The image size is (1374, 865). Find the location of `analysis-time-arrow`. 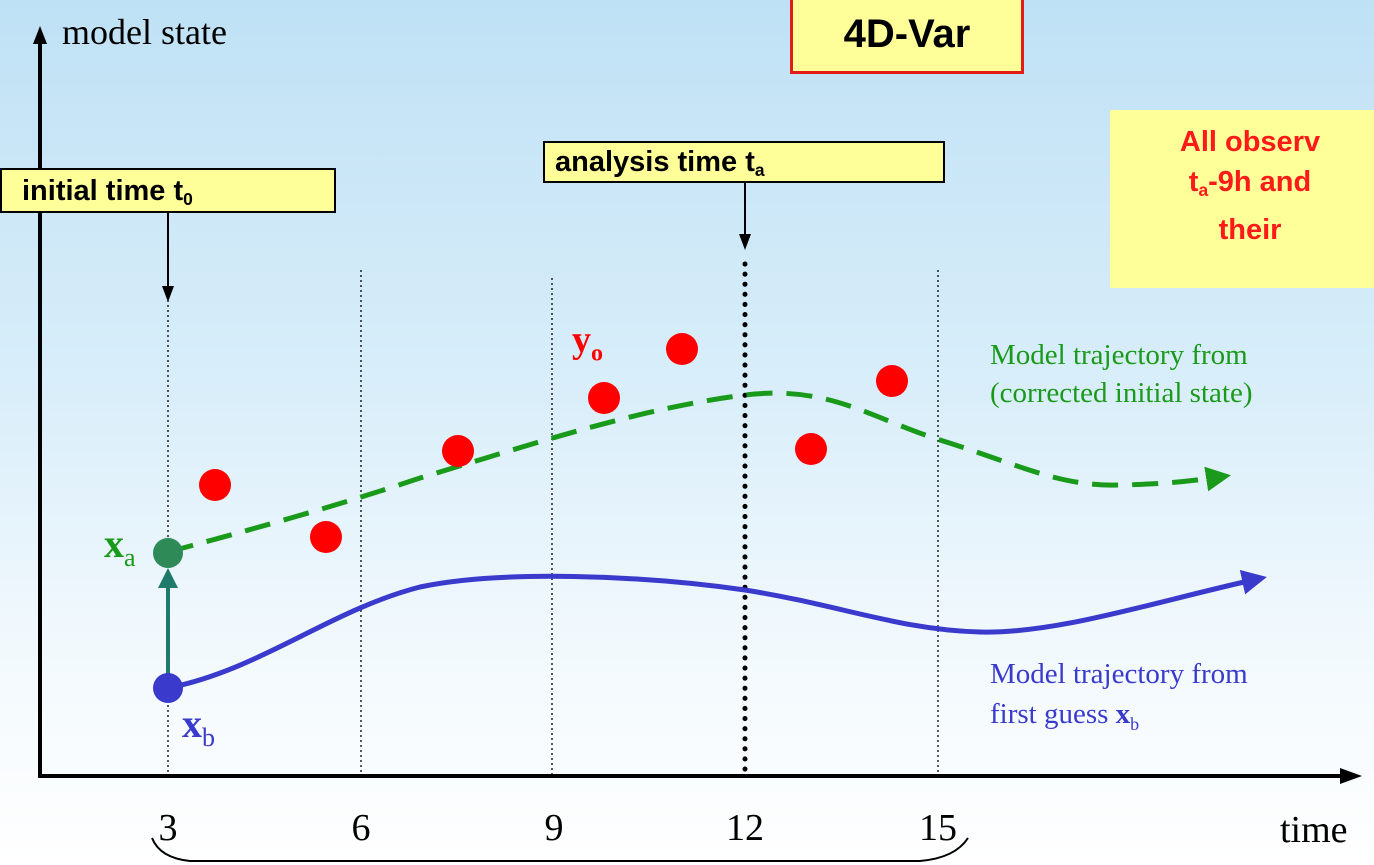

analysis-time-arrow is located at coordinates (745, 216).